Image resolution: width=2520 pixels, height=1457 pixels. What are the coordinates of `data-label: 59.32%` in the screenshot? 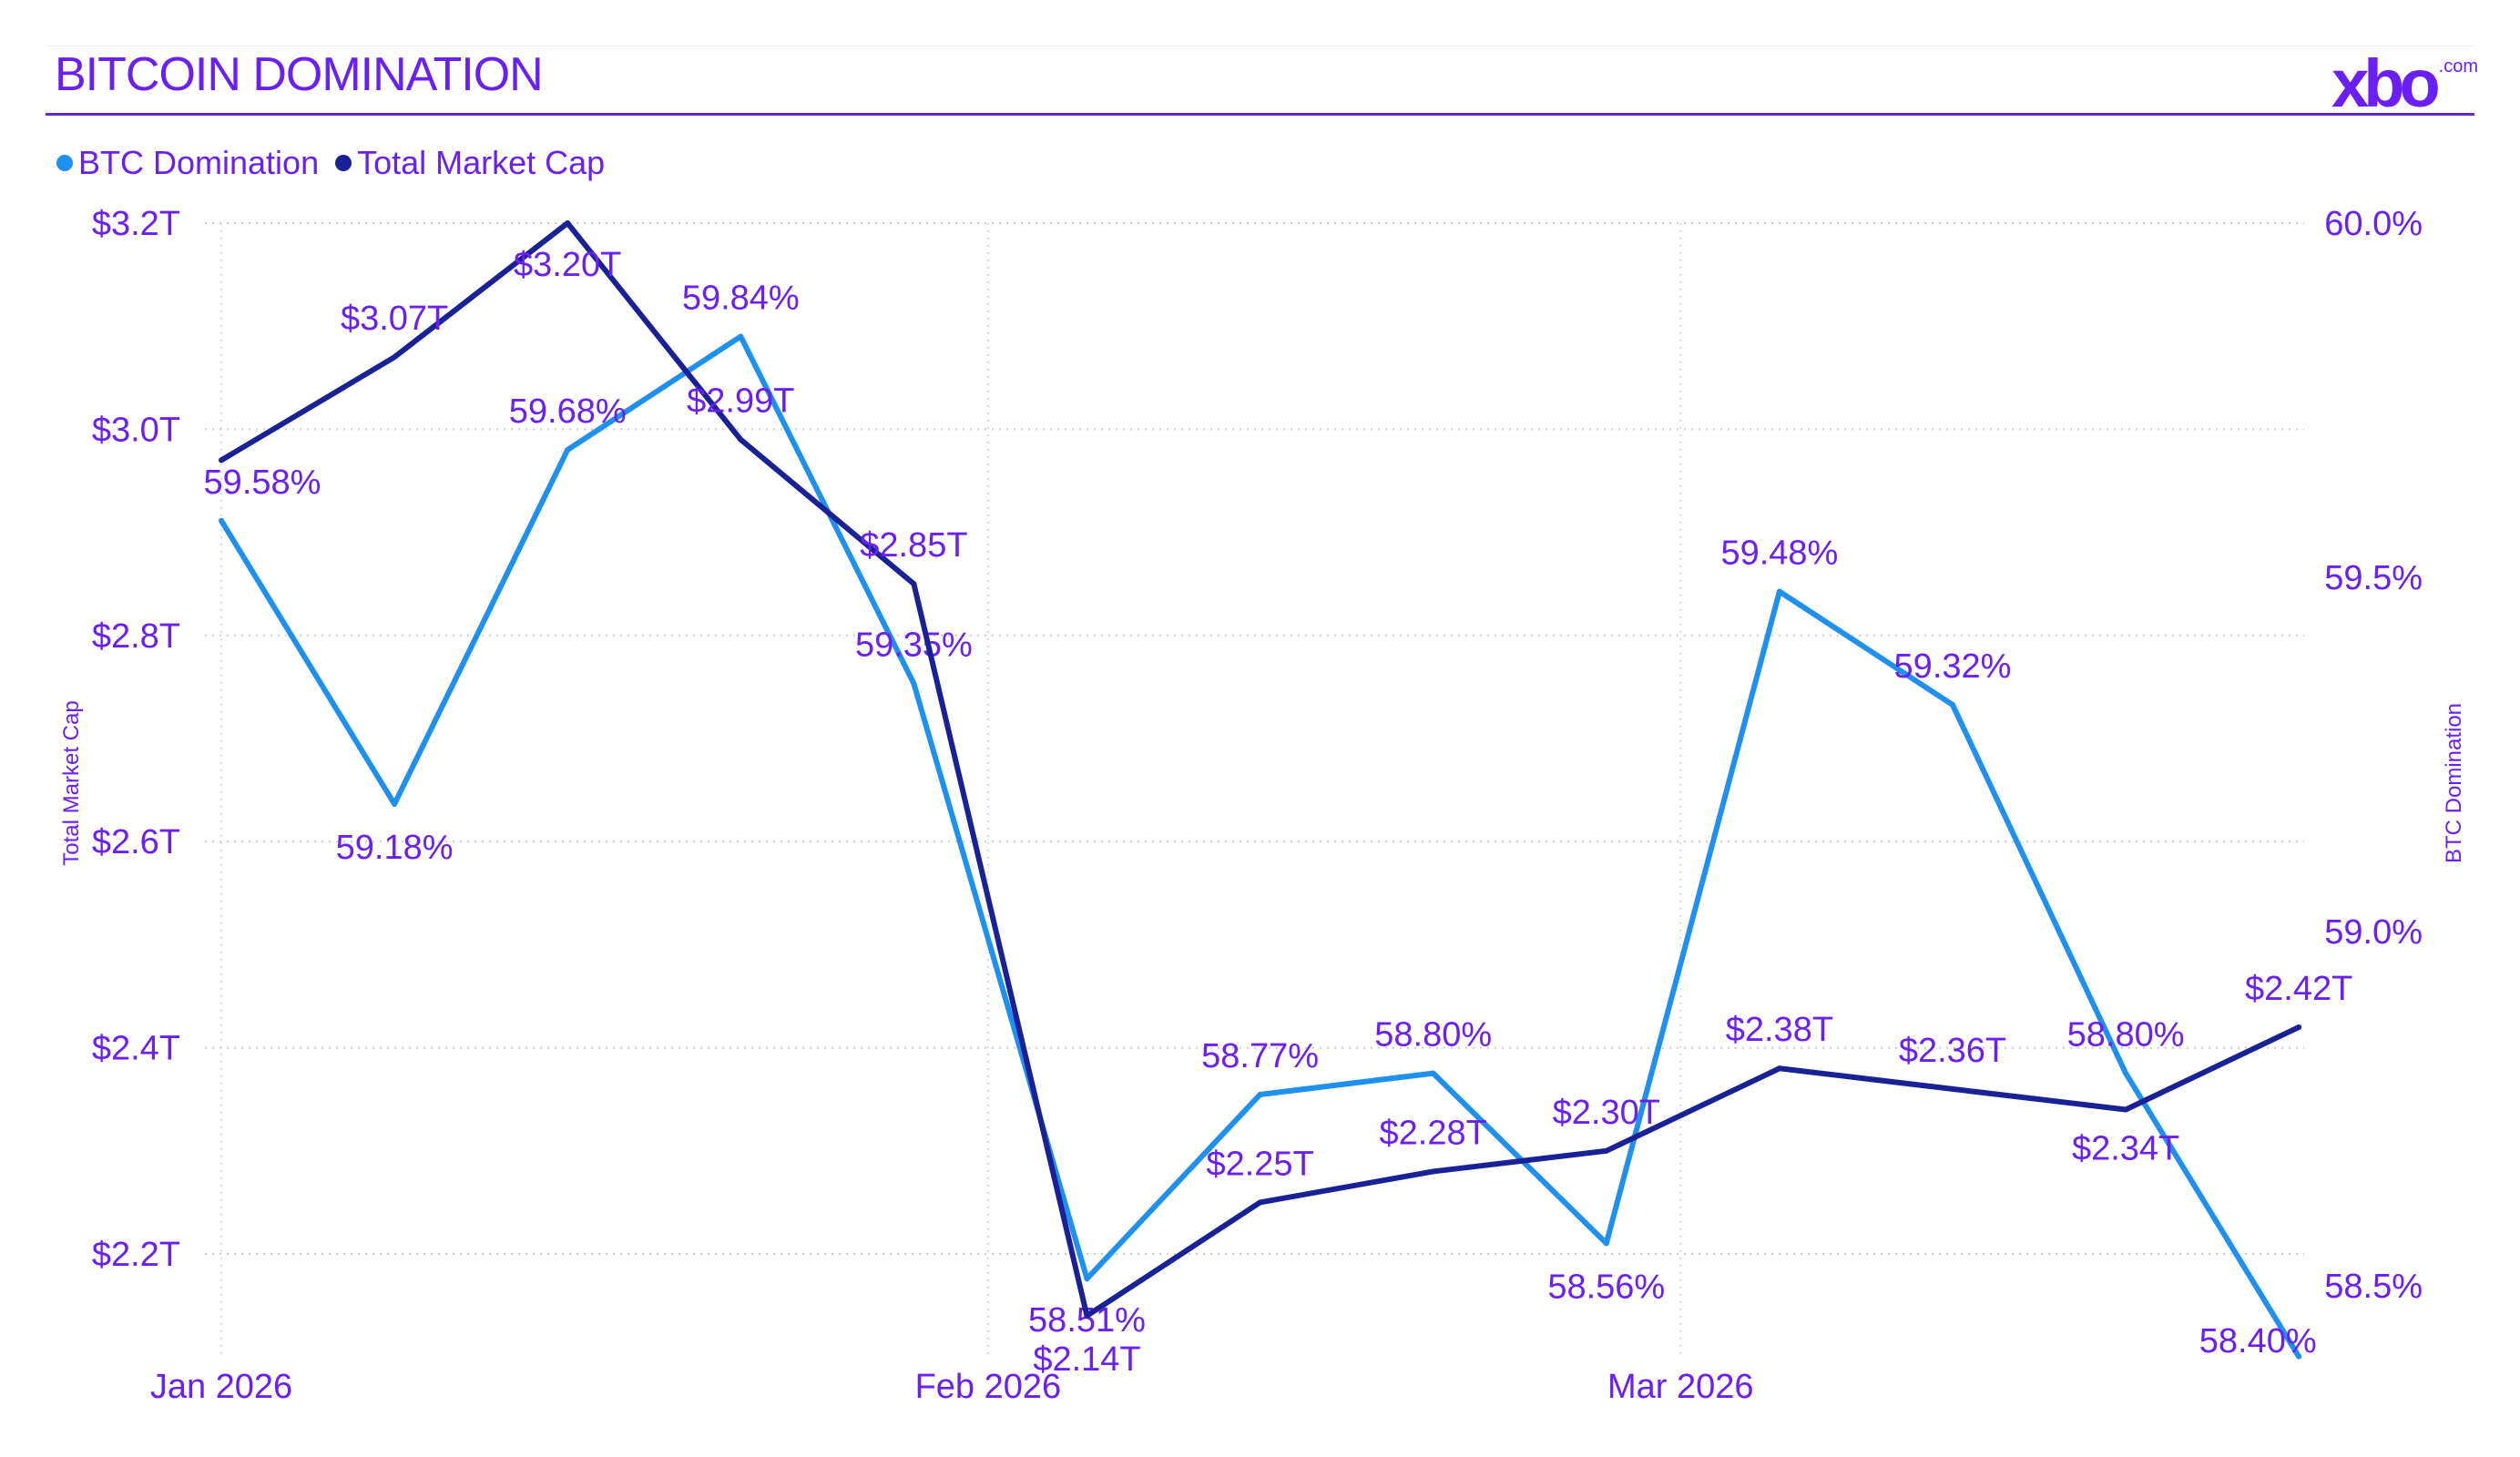 It's located at (1953, 667).